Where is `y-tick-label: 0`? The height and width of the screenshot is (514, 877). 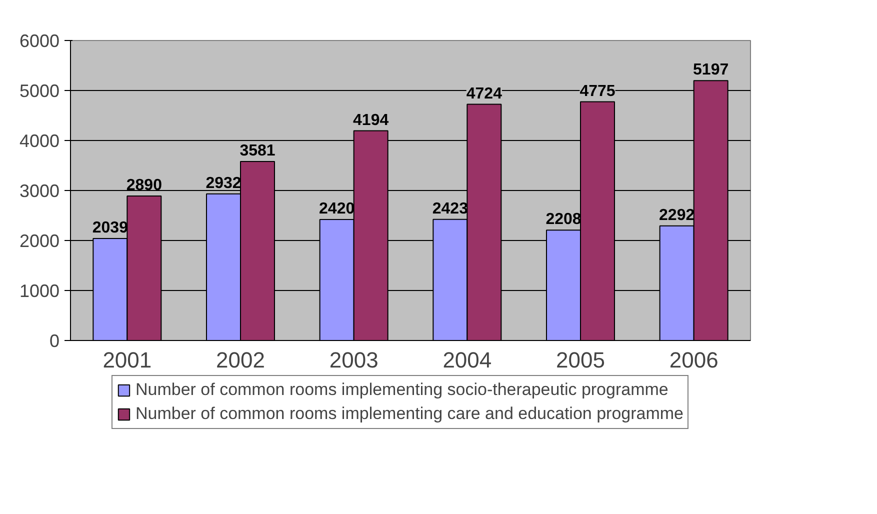 y-tick-label: 0 is located at coordinates (54, 341).